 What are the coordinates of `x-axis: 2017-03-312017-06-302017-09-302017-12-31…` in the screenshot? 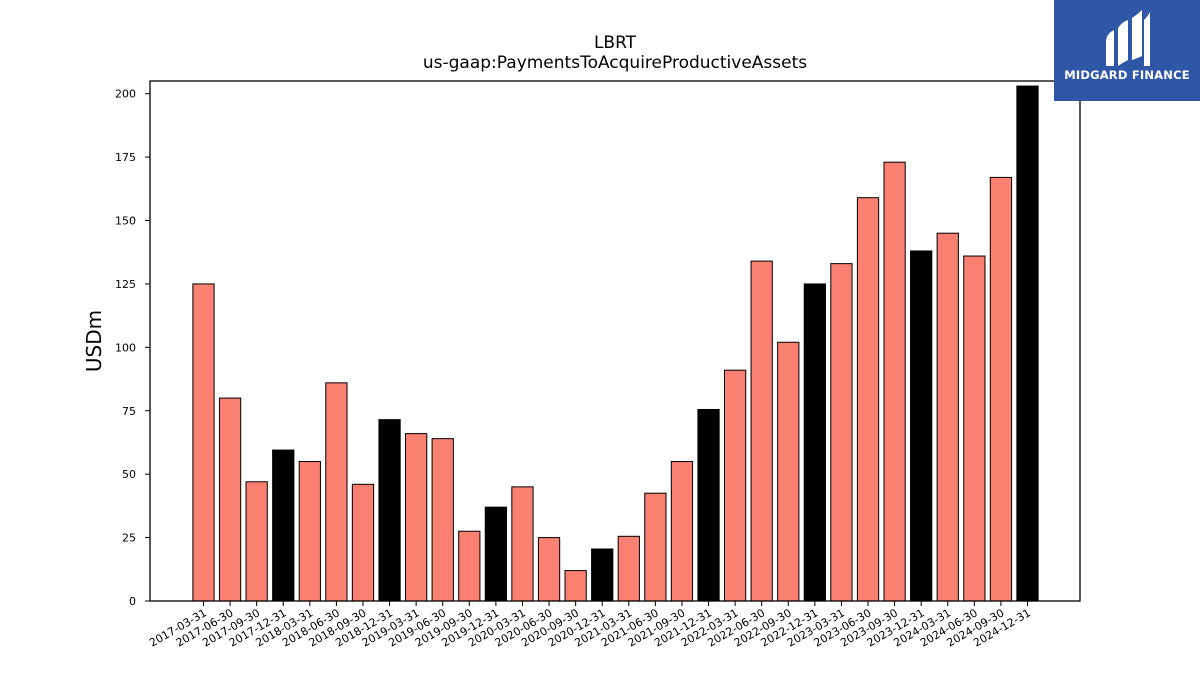 It's located at (590, 625).